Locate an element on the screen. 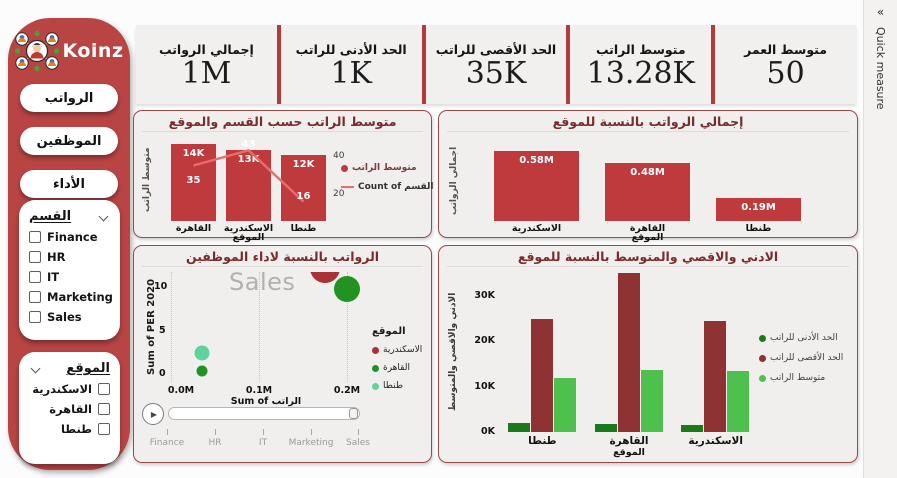 The width and height of the screenshot is (897, 478). line-value-label: 35 is located at coordinates (193, 180).